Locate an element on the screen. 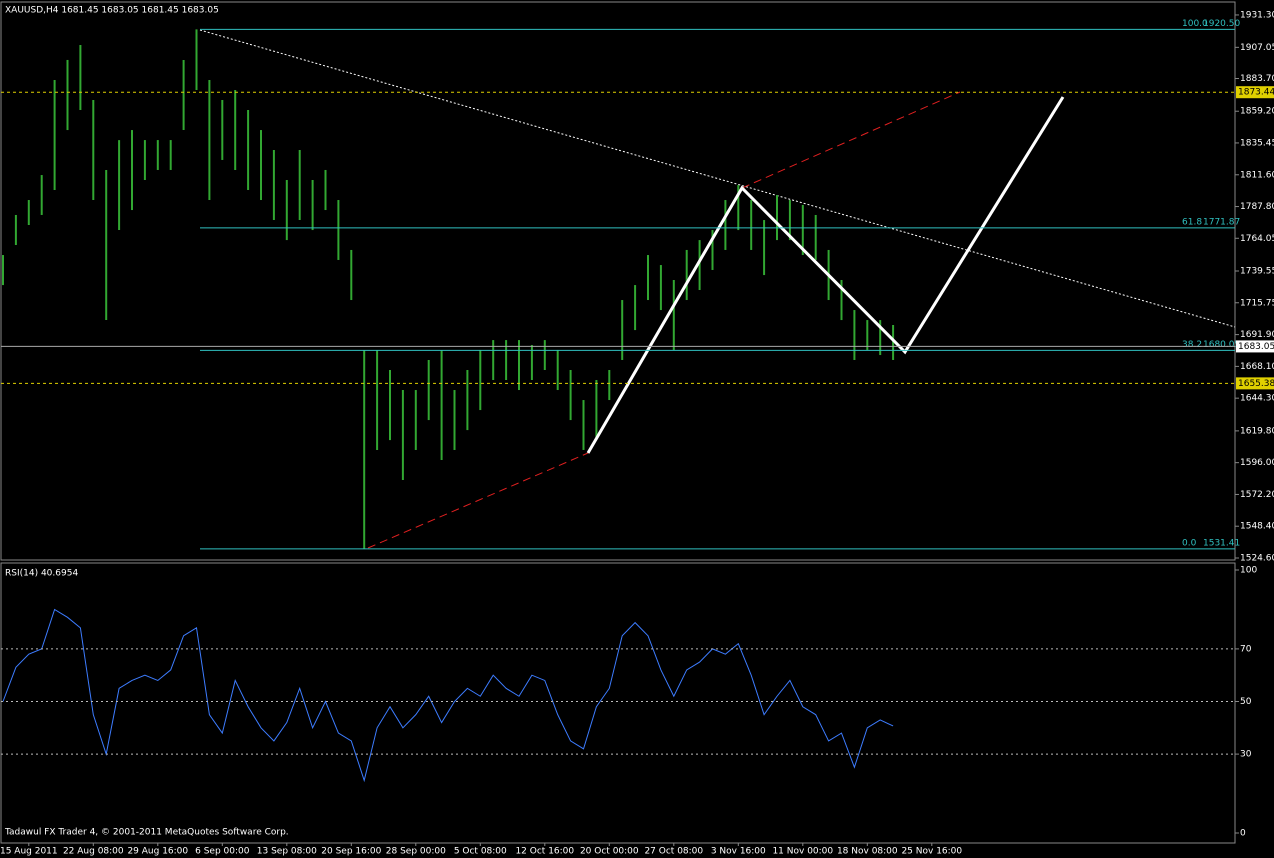  y-tick-label: 0 is located at coordinates (1243, 834).